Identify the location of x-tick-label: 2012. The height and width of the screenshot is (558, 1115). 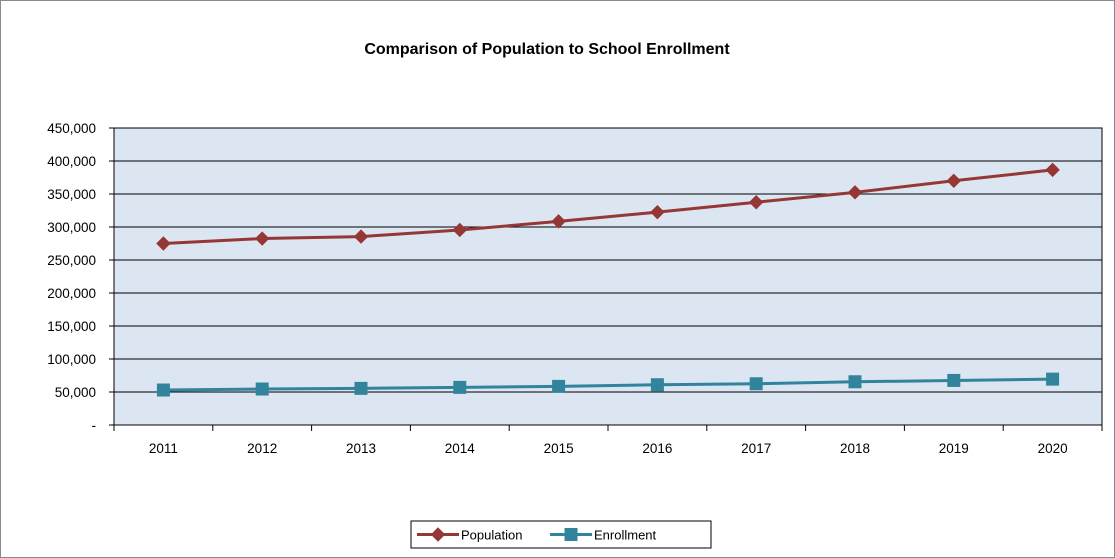
(262, 448).